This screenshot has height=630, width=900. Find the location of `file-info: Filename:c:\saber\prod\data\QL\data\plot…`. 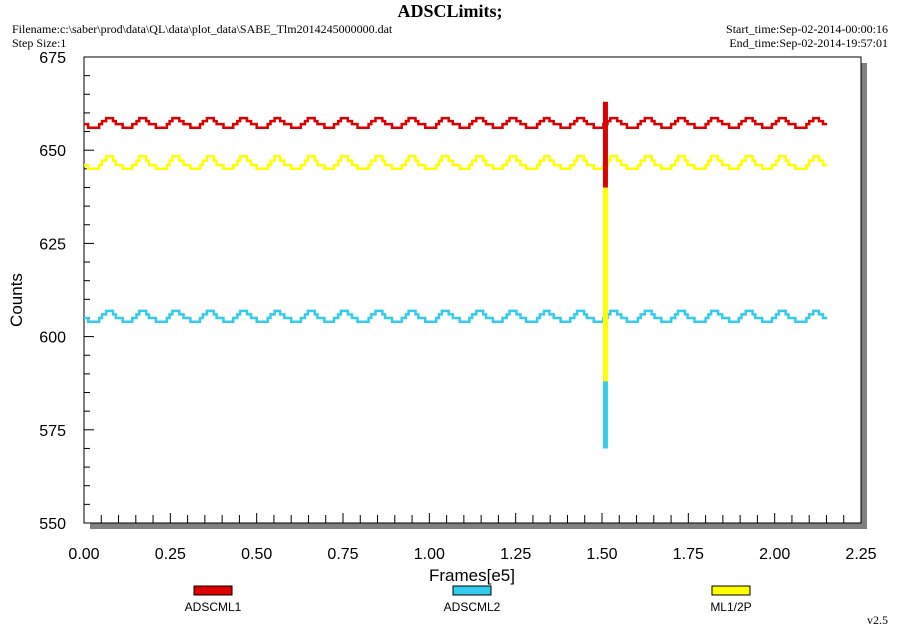

file-info: Filename:c:\saber\prod\data\QL\data\plot… is located at coordinates (202, 36).